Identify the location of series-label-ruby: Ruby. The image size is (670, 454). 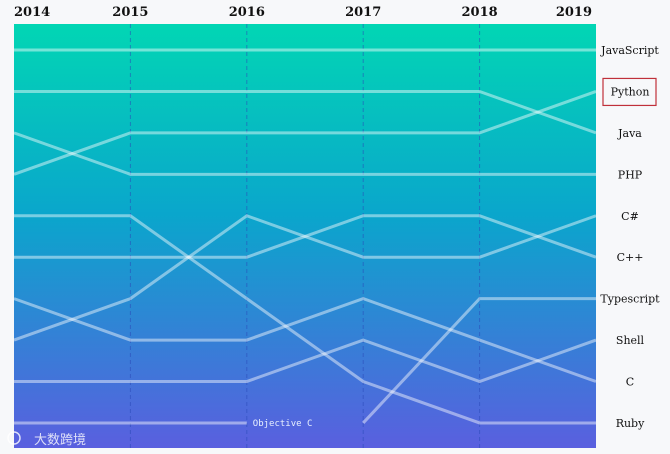
(630, 423).